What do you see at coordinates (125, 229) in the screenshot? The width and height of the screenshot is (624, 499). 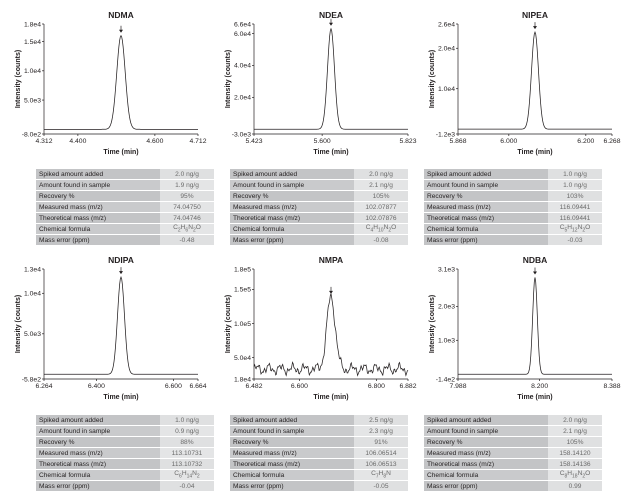 I see `info-row: Chemical formula C2H6N2O` at bounding box center [125, 229].